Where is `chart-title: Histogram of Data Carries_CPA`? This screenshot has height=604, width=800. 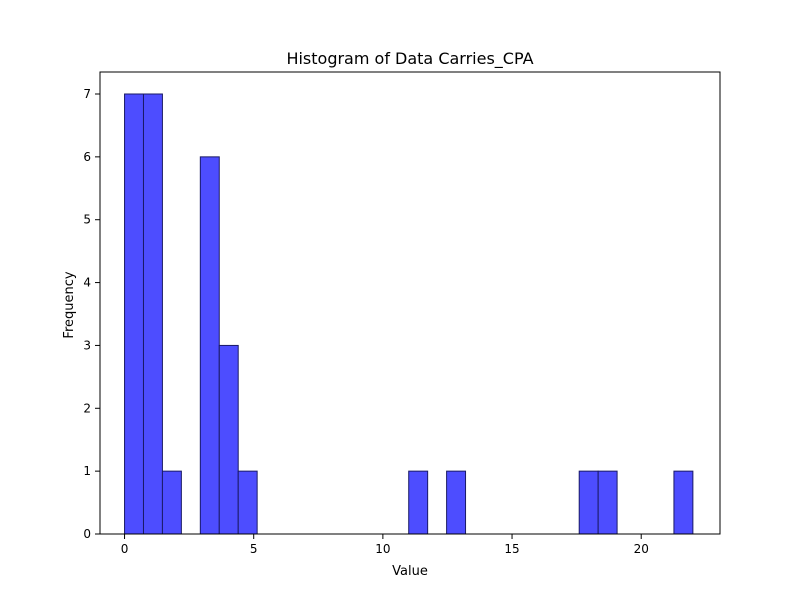
chart-title: Histogram of Data Carries_CPA is located at coordinates (409, 59).